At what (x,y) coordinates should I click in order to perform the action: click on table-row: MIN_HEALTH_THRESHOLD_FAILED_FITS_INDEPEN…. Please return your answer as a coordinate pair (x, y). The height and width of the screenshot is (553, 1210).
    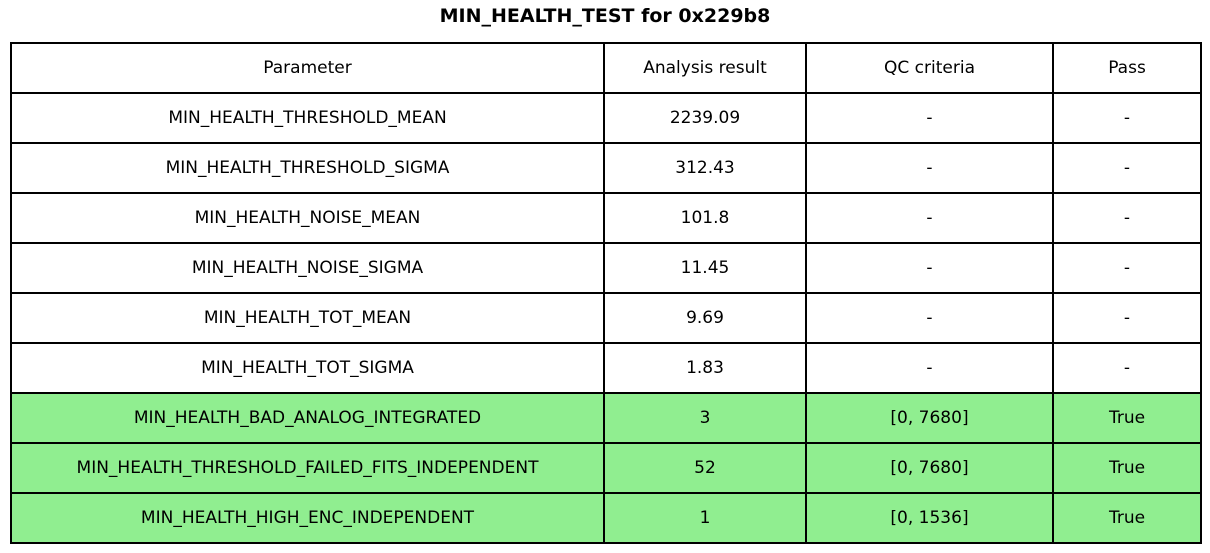
    Looking at the image, I should click on (606, 468).